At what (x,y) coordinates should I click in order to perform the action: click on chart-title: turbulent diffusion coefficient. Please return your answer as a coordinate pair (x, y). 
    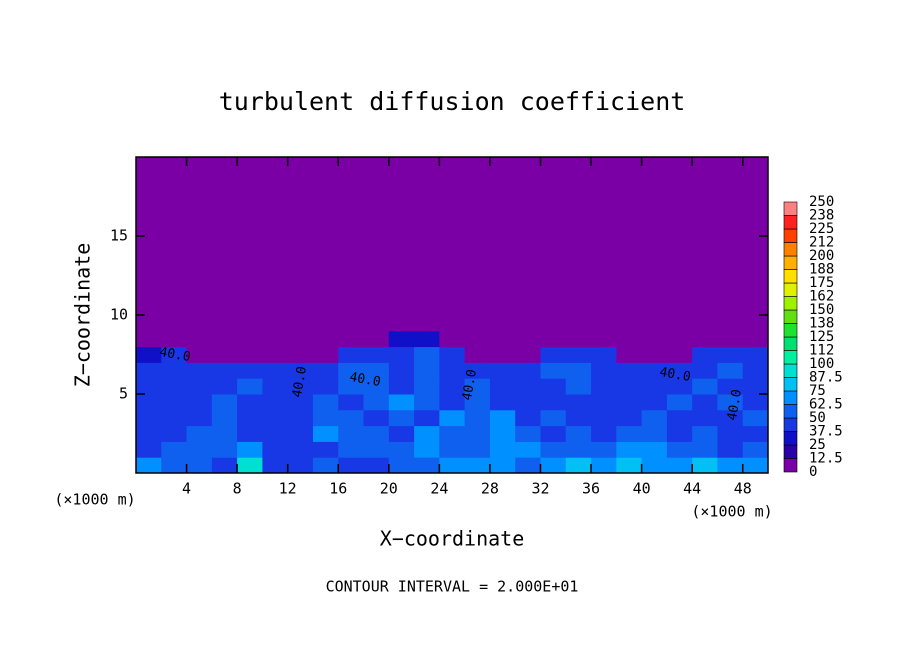
    Looking at the image, I should click on (452, 101).